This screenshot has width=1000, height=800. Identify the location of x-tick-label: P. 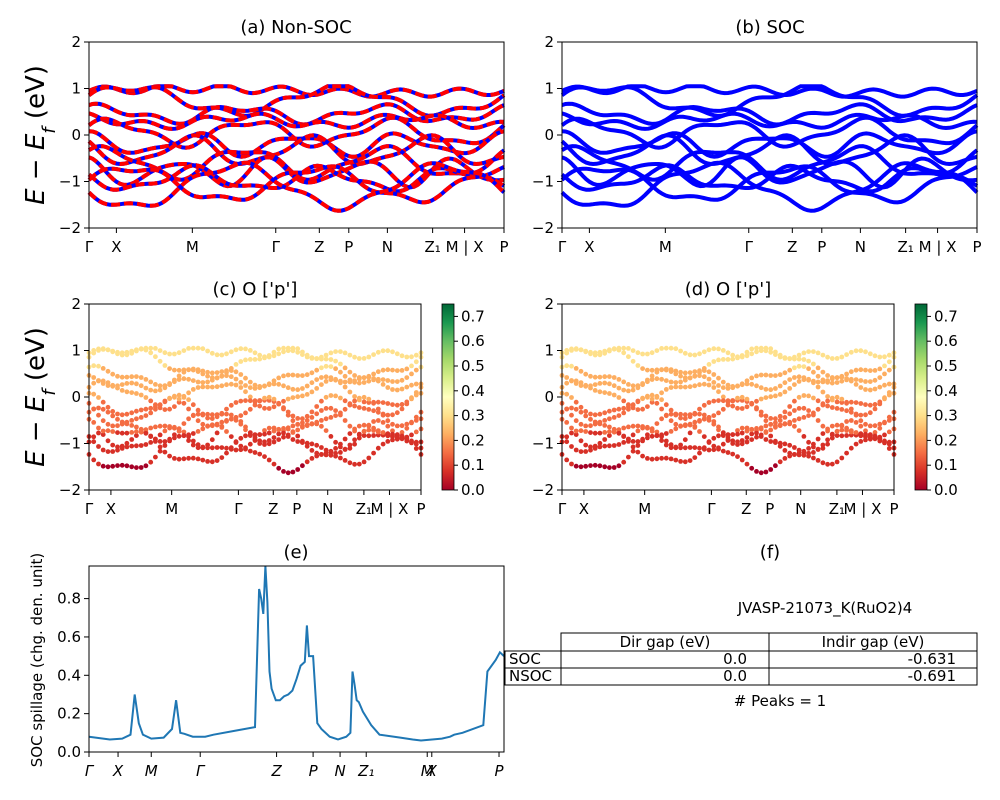
(769, 509).